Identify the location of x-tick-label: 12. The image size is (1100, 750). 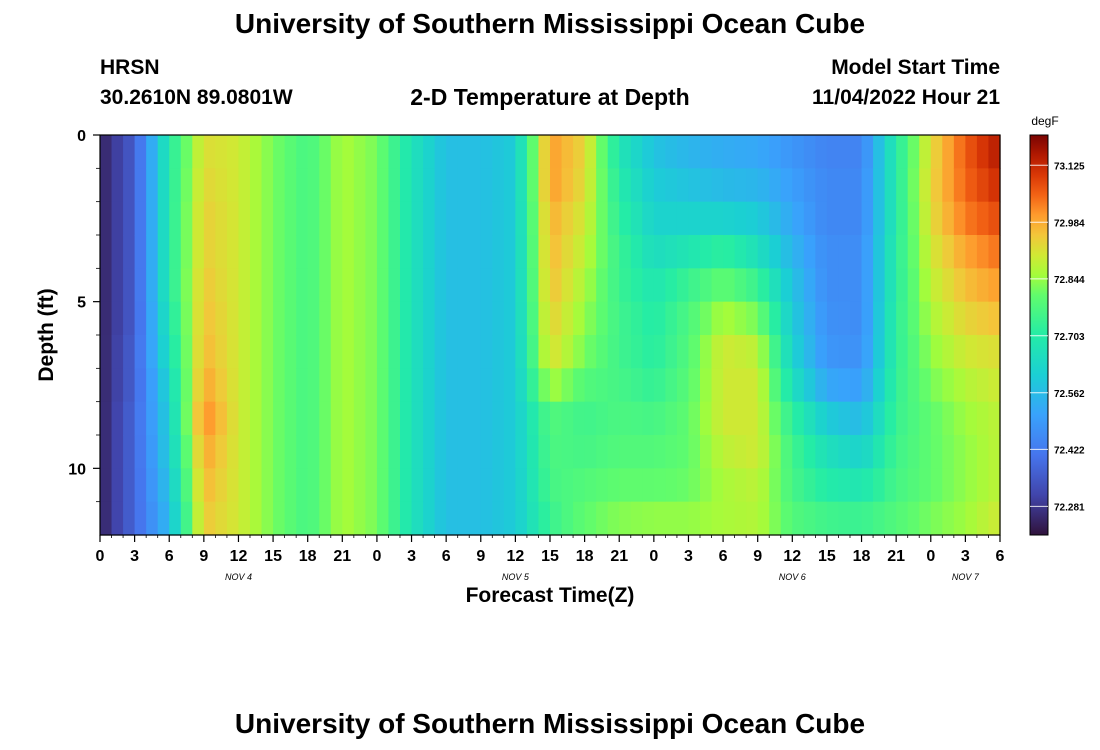
(515, 556).